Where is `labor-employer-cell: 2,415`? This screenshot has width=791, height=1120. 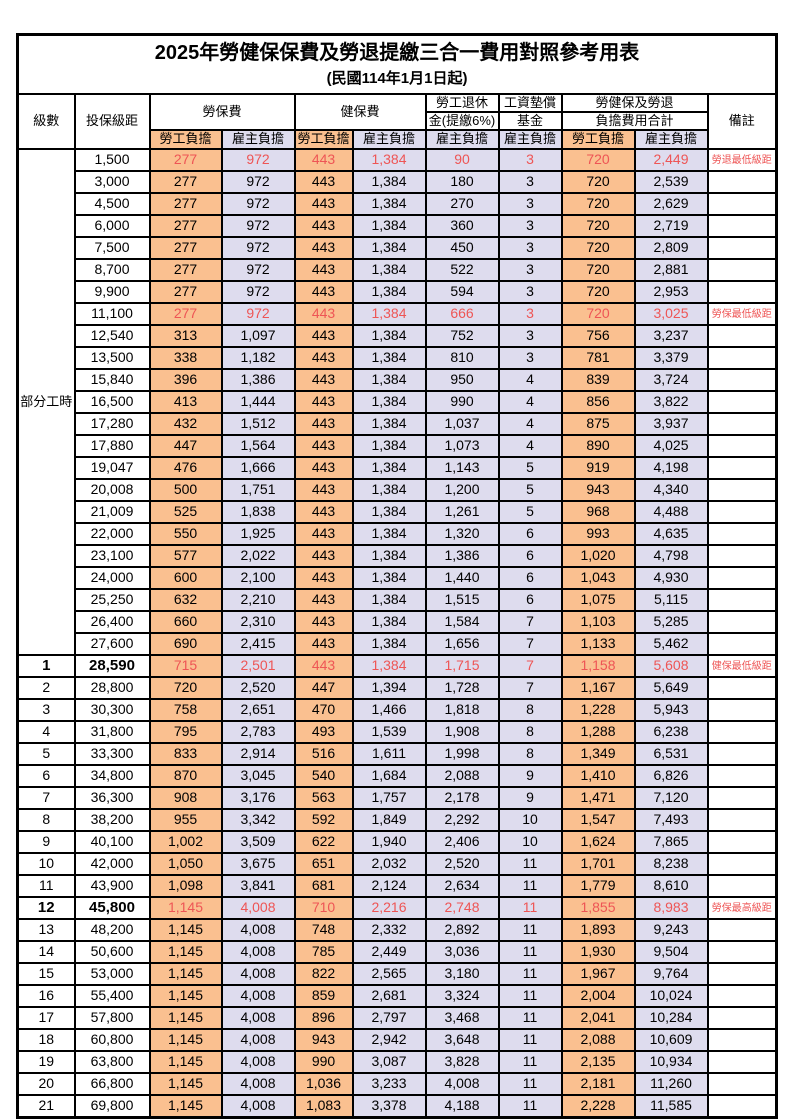 labor-employer-cell: 2,415 is located at coordinates (258, 644).